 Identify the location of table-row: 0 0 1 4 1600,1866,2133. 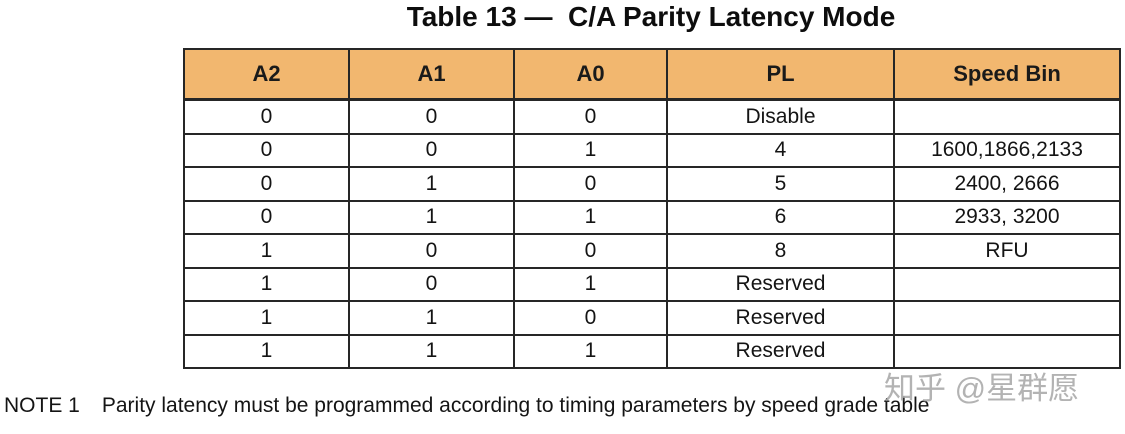
(652, 150).